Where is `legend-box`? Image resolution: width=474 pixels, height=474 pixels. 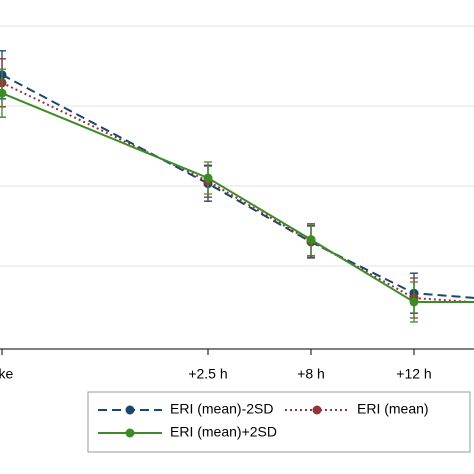 legend-box is located at coordinates (279, 422).